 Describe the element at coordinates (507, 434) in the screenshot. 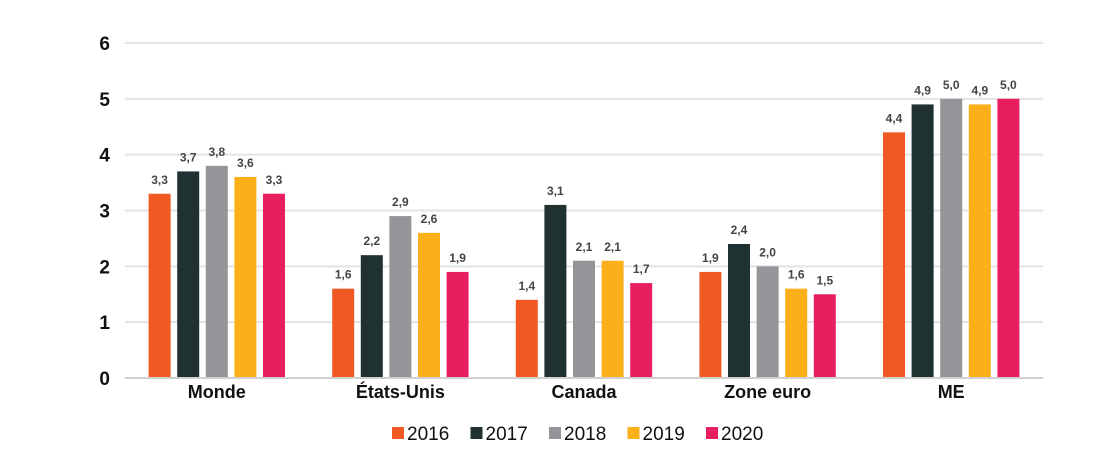

I see `legend-label-2017: 2017` at that location.